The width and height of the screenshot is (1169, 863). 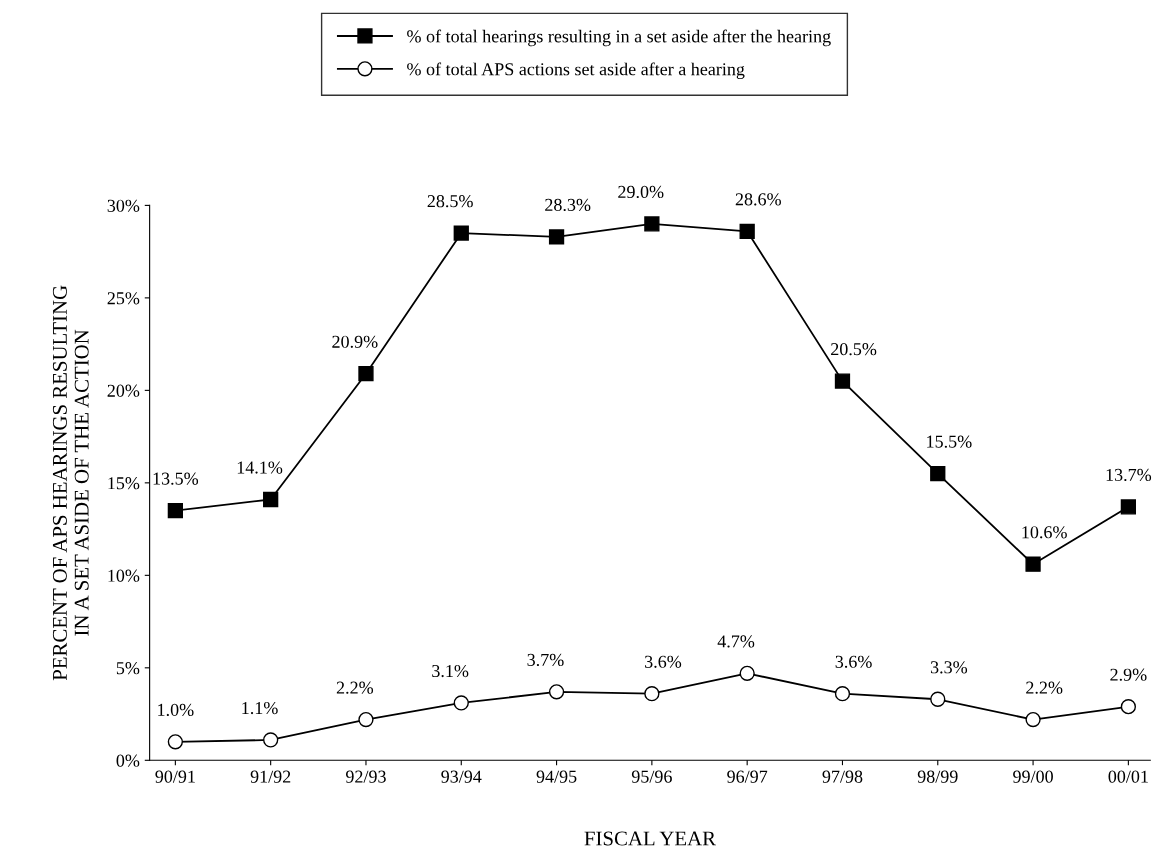 I want to click on x-tick-label: 91/92, so click(x=270, y=776).